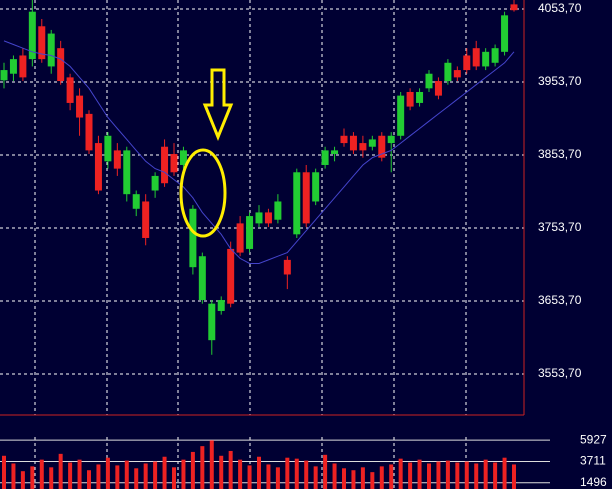 This screenshot has width=612, height=489. Describe the element at coordinates (560, 81) in the screenshot. I see `y-tick-label: 3953,70` at that location.